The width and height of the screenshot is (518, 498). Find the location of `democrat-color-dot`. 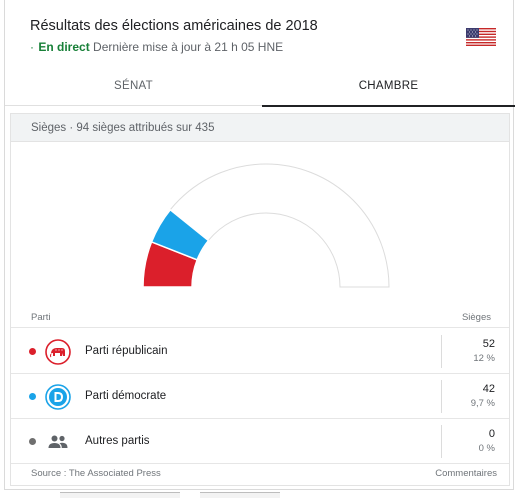

democrat-color-dot is located at coordinates (32, 396).